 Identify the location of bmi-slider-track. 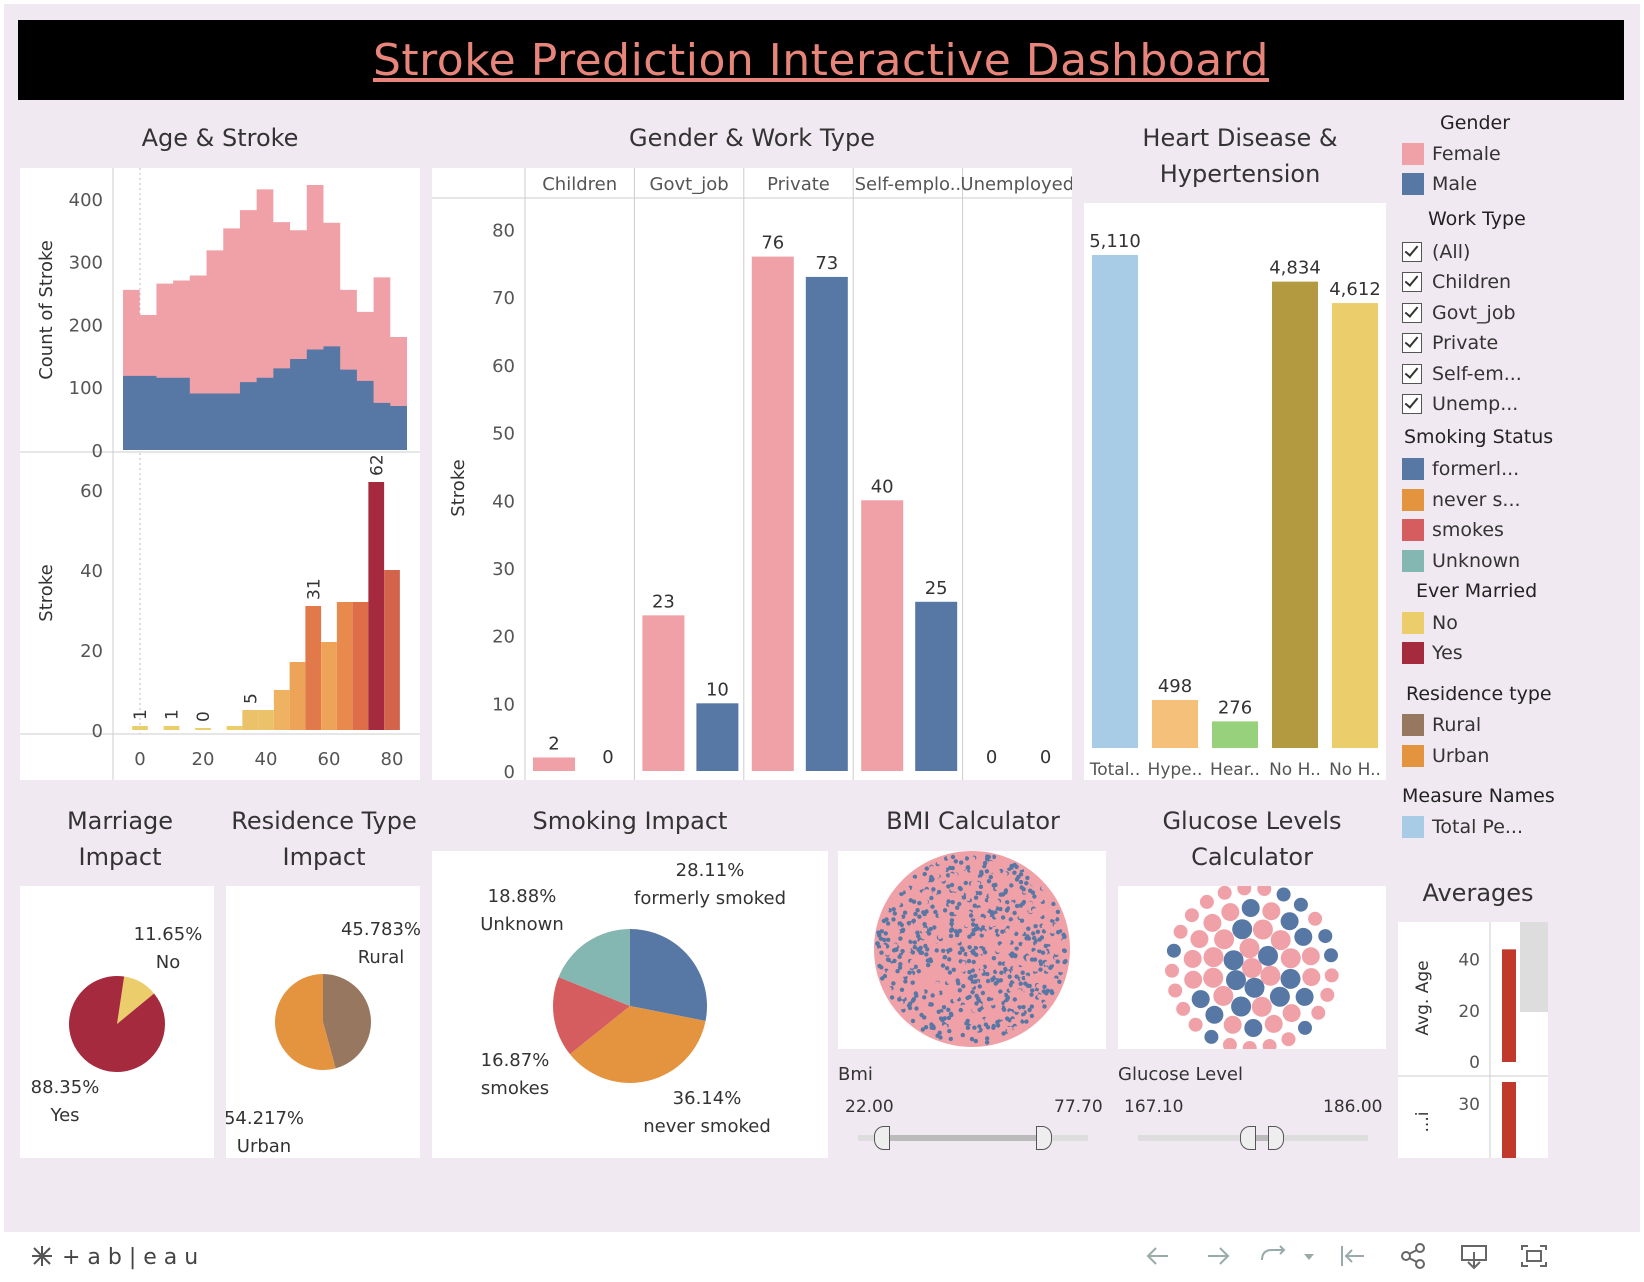
(973, 1138).